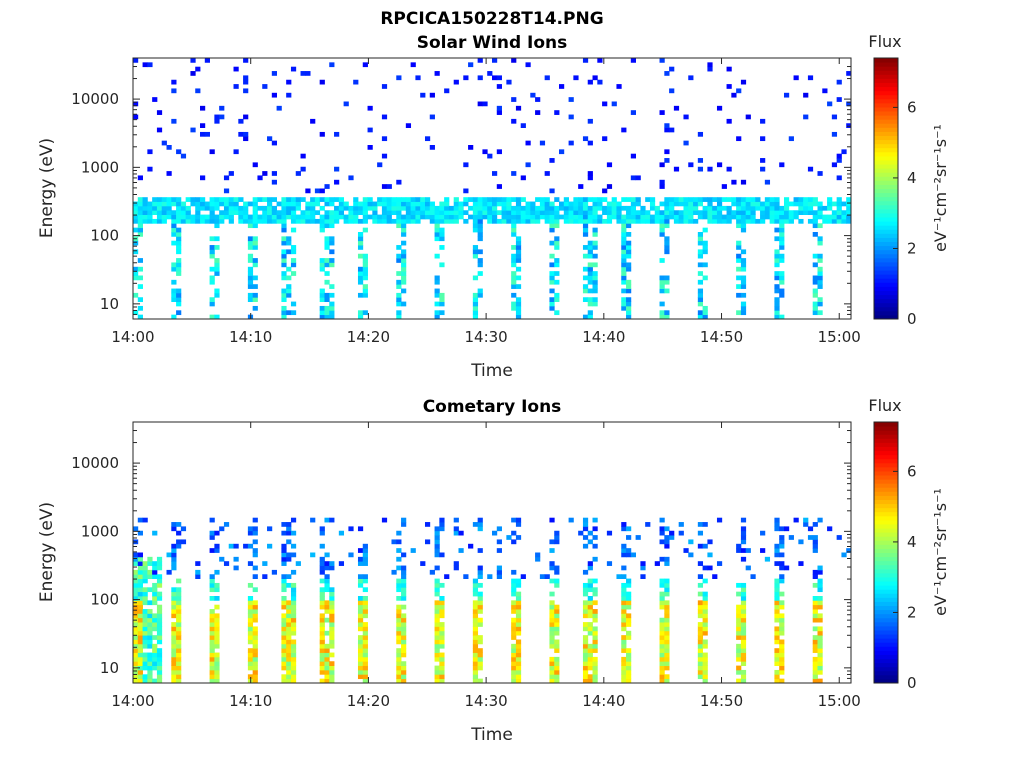  Describe the element at coordinates (886, 252) in the screenshot. I see `colorbar-swatch` at that location.